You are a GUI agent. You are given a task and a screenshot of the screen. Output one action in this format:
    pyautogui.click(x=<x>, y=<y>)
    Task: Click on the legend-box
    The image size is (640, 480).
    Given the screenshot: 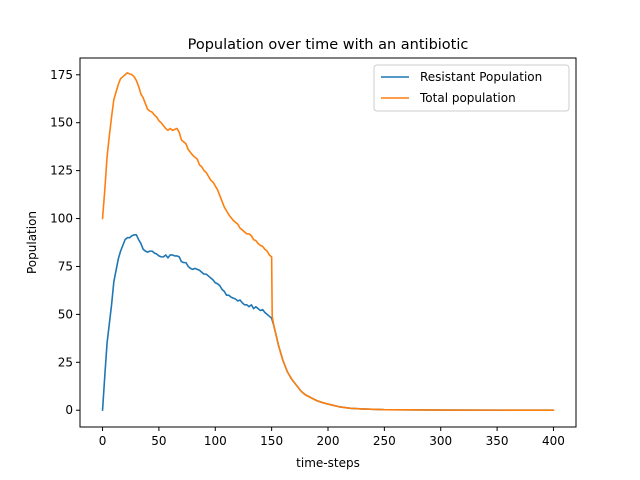 What is the action you would take?
    pyautogui.click(x=471, y=88)
    